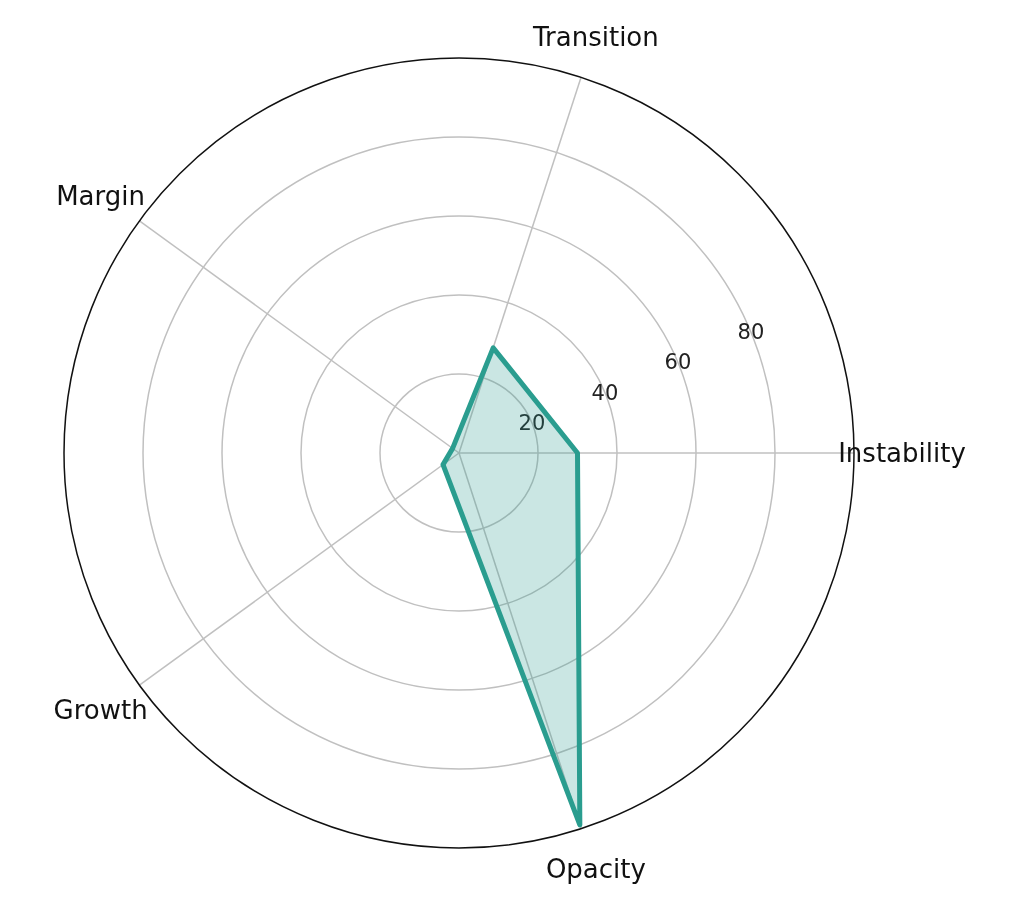 This screenshot has height=899, width=1020. Describe the element at coordinates (100, 709) in the screenshot. I see `spoke-label: Growth` at that location.